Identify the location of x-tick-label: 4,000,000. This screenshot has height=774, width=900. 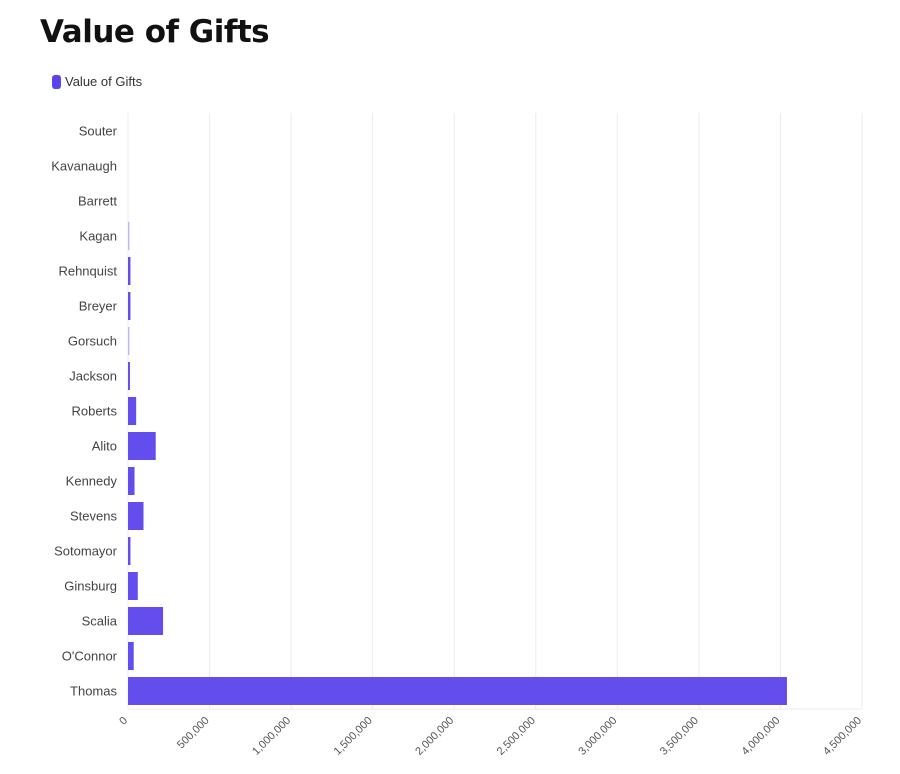
(760, 736).